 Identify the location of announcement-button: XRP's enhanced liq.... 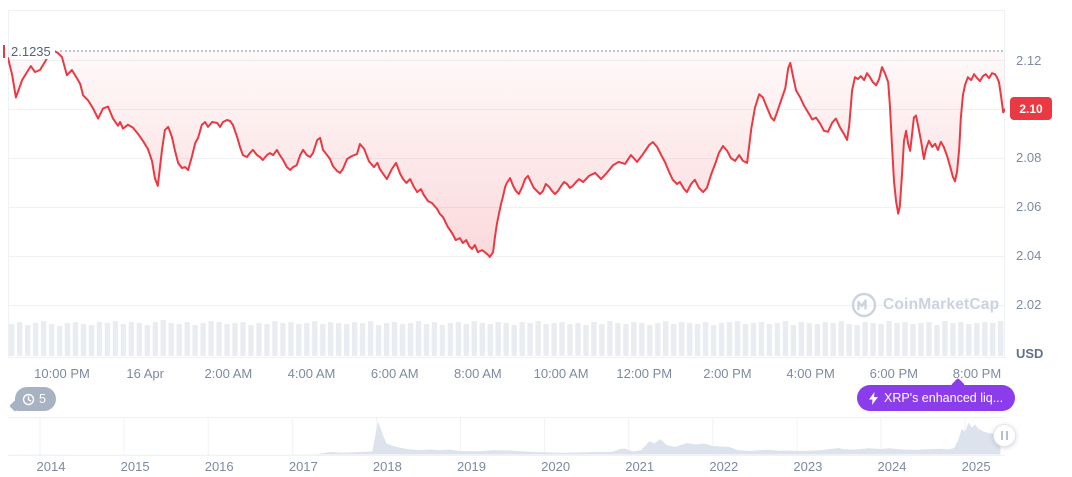
(936, 398).